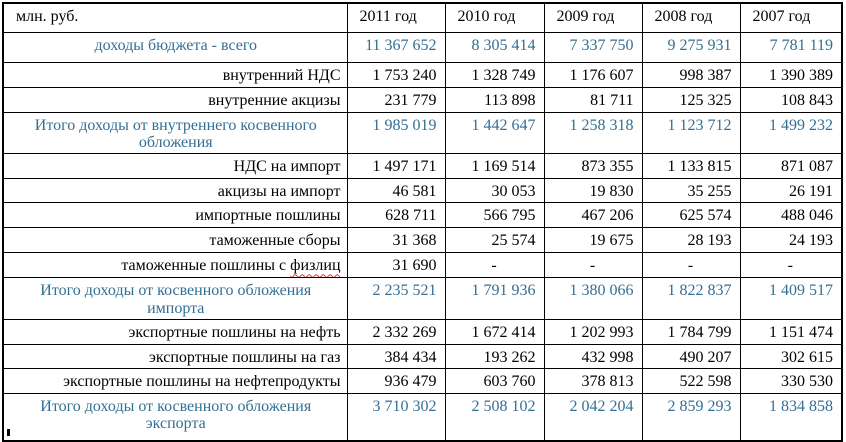  Describe the element at coordinates (691, 166) in the screenshot. I see `value-cell: 1 133 815` at that location.